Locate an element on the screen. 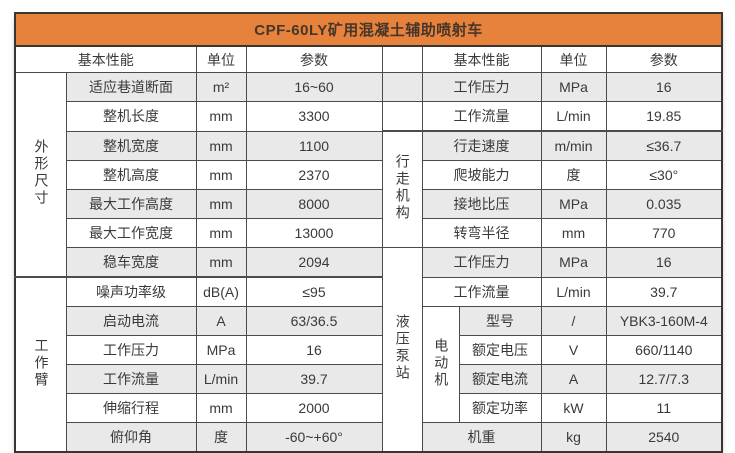 This screenshot has width=735, height=453. spec-value-cell: ≤36.7 is located at coordinates (664, 145).